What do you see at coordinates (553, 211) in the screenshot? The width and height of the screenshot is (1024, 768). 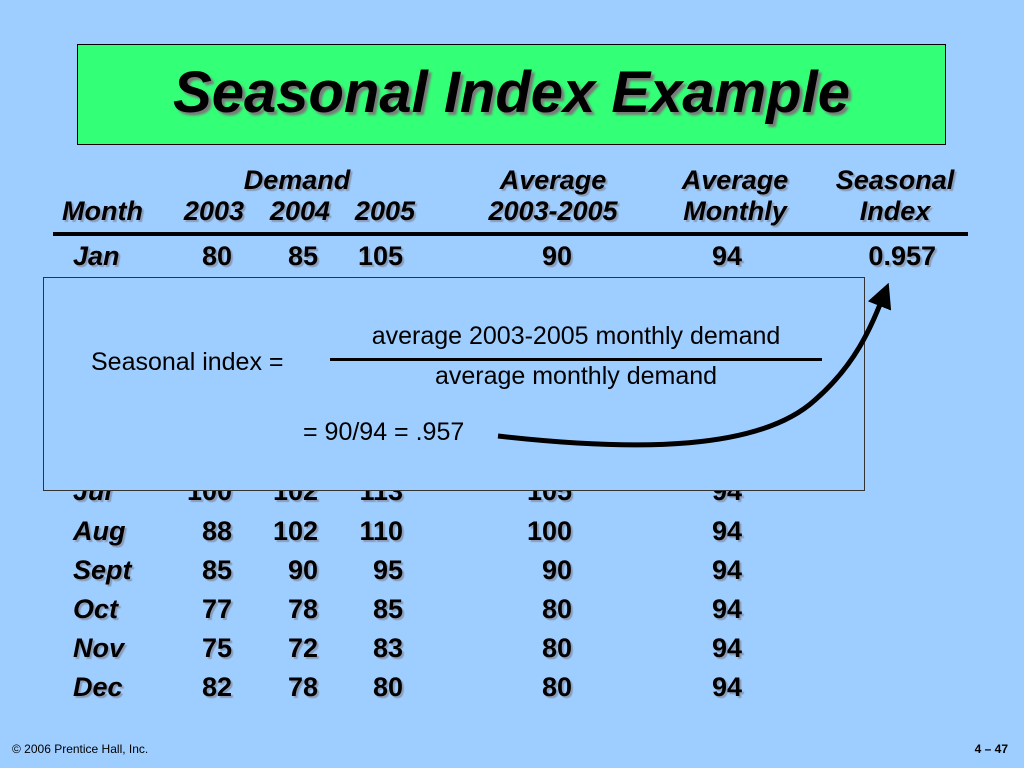 I see `header-average-range: 2003-2005` at bounding box center [553, 211].